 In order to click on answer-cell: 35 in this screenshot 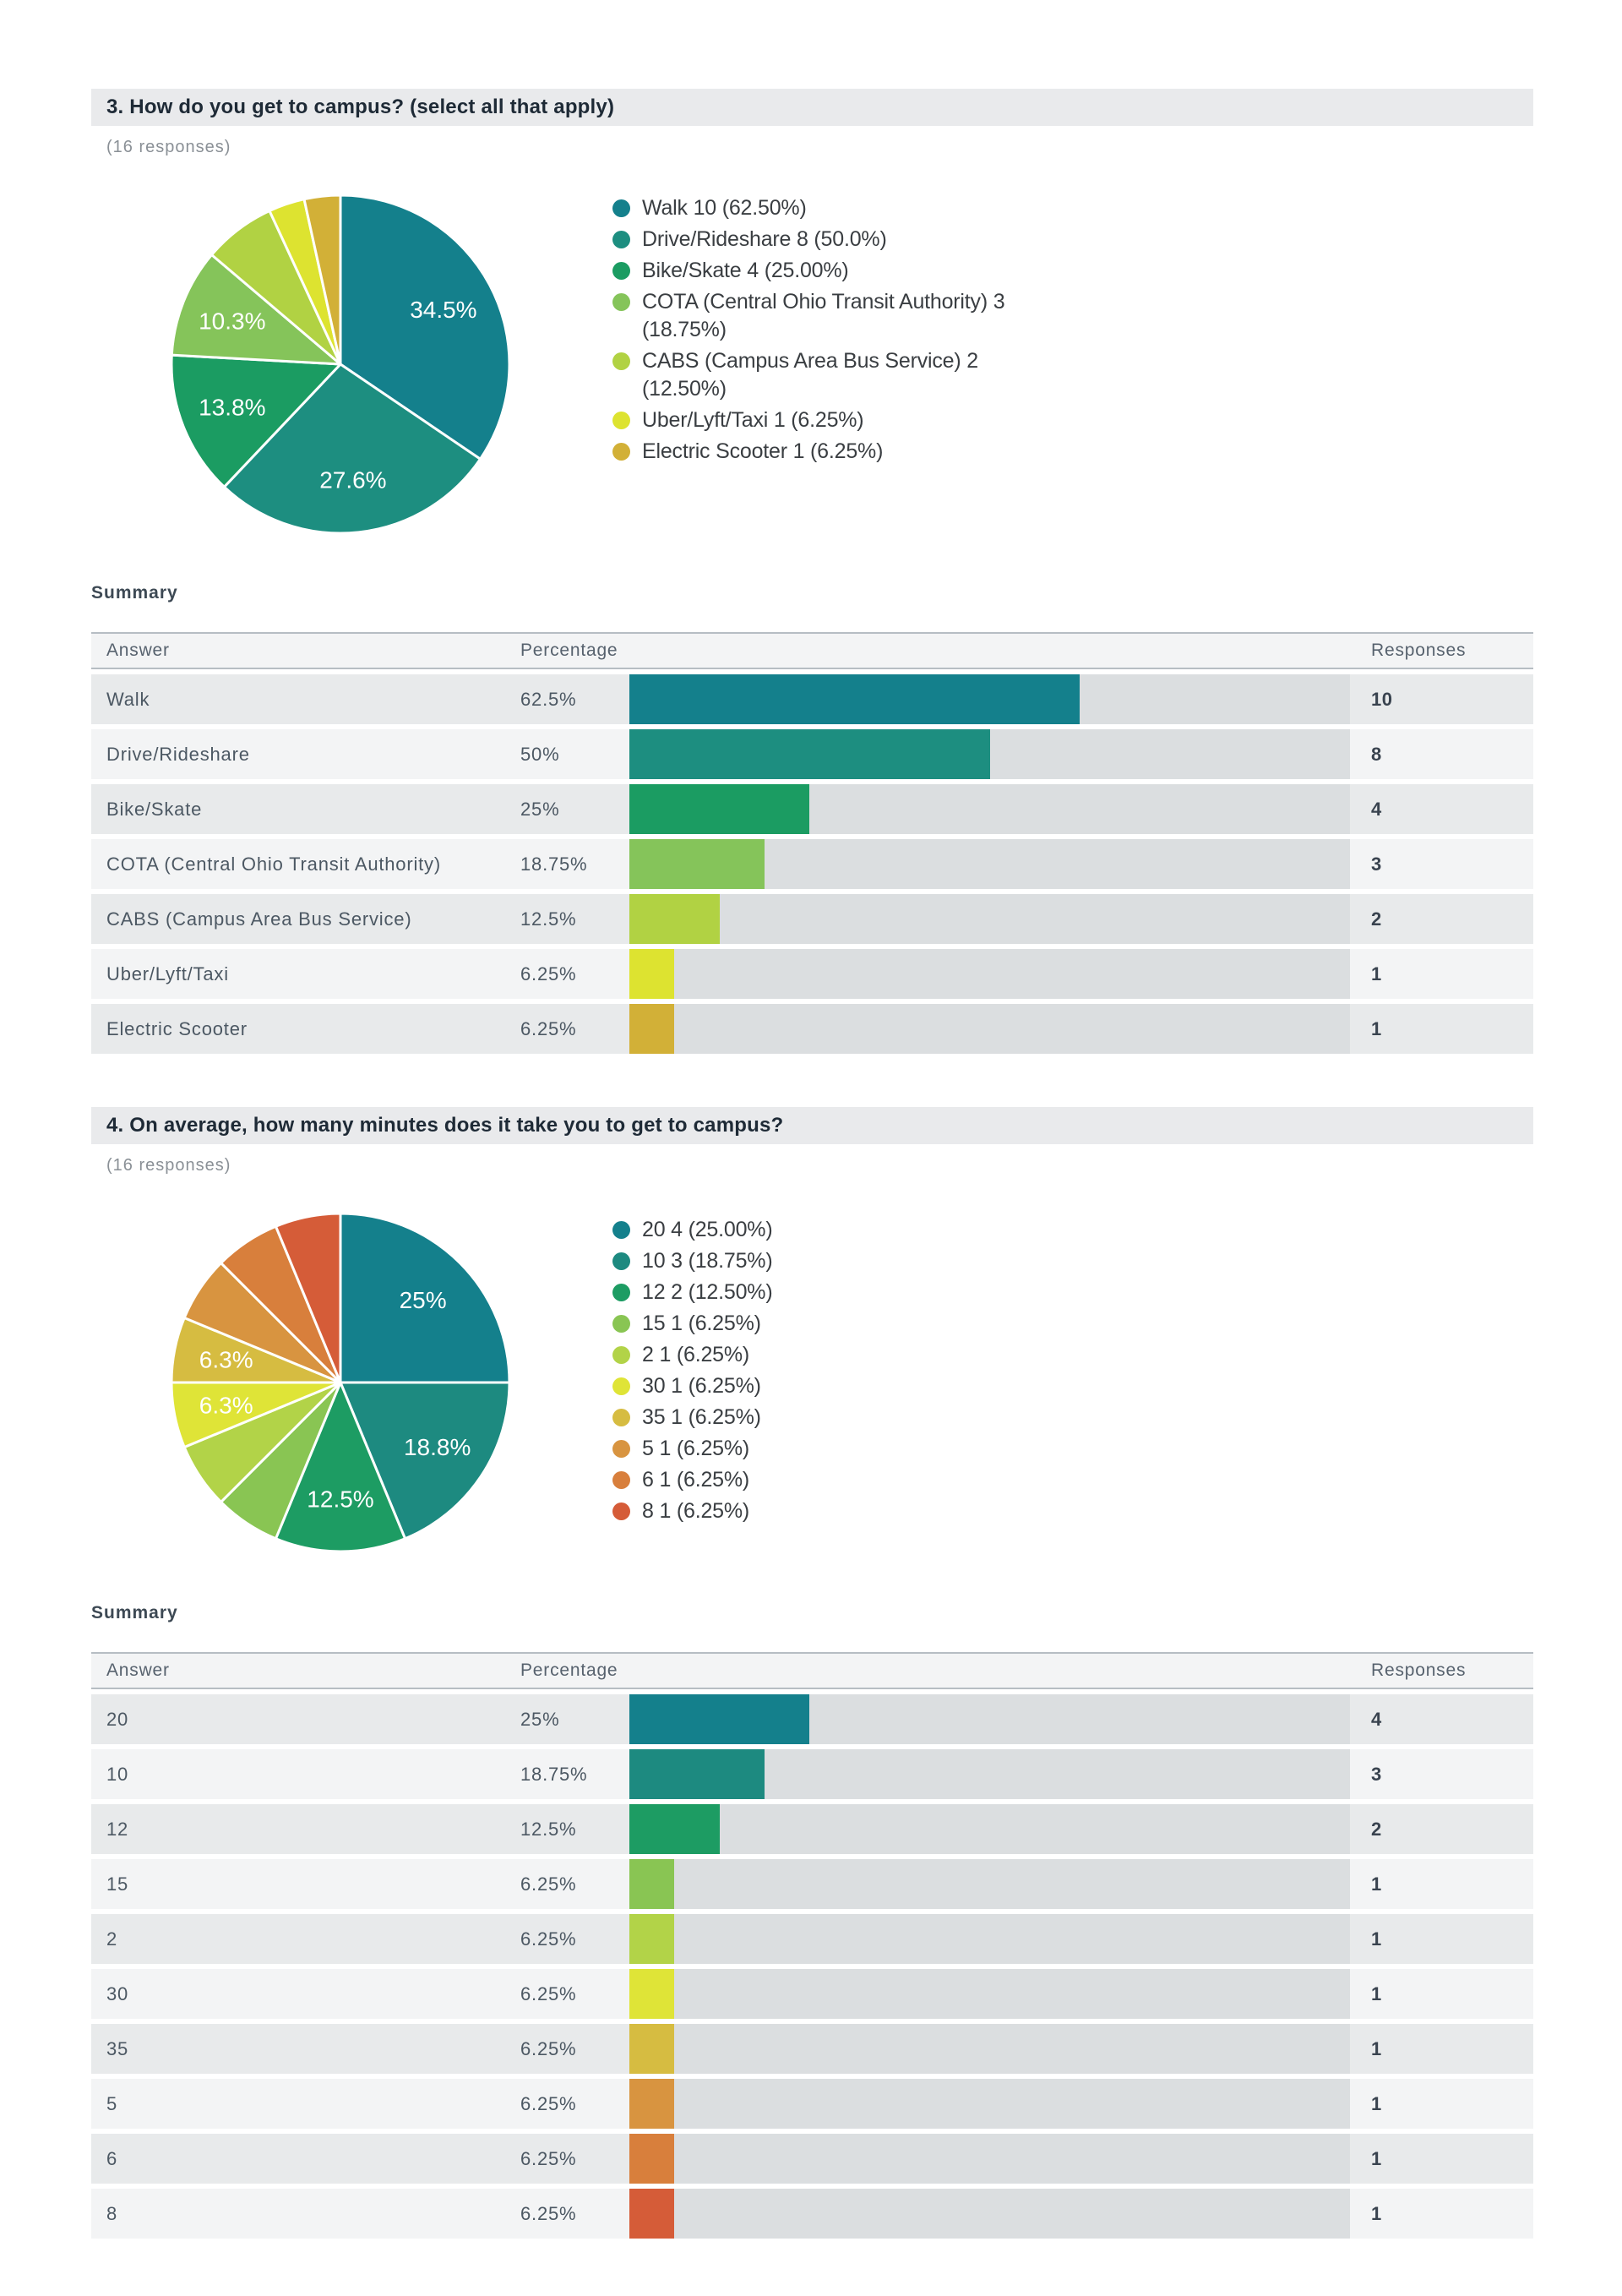, I will do `click(118, 2048)`.